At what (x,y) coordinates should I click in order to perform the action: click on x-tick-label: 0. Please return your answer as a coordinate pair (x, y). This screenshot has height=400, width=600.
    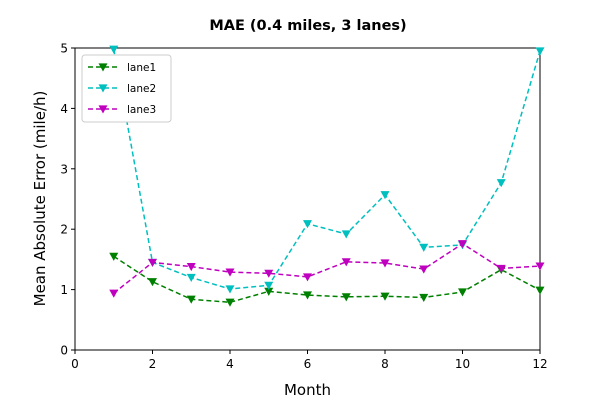
    Looking at the image, I should click on (75, 364).